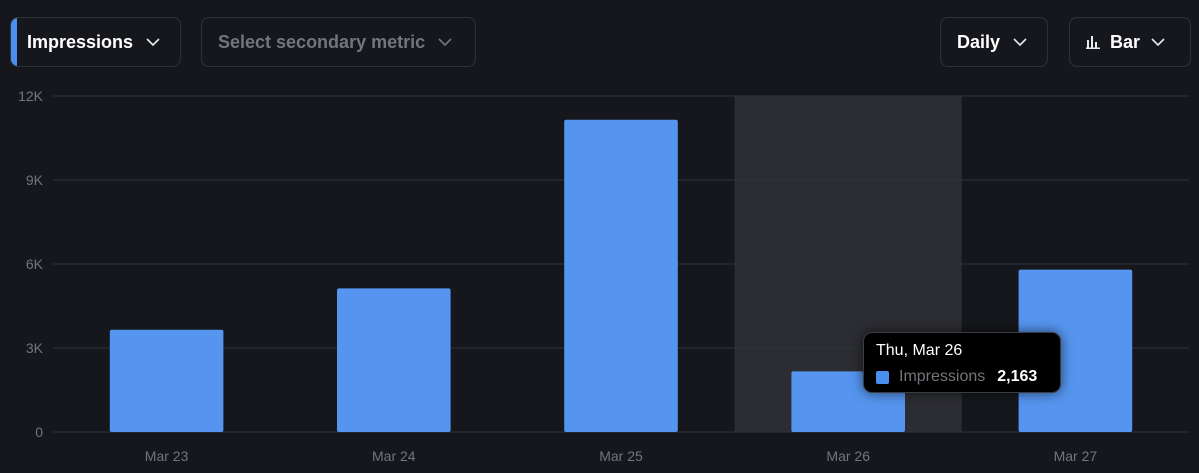  What do you see at coordinates (394, 456) in the screenshot?
I see `x-tick-label: Mar 24` at bounding box center [394, 456].